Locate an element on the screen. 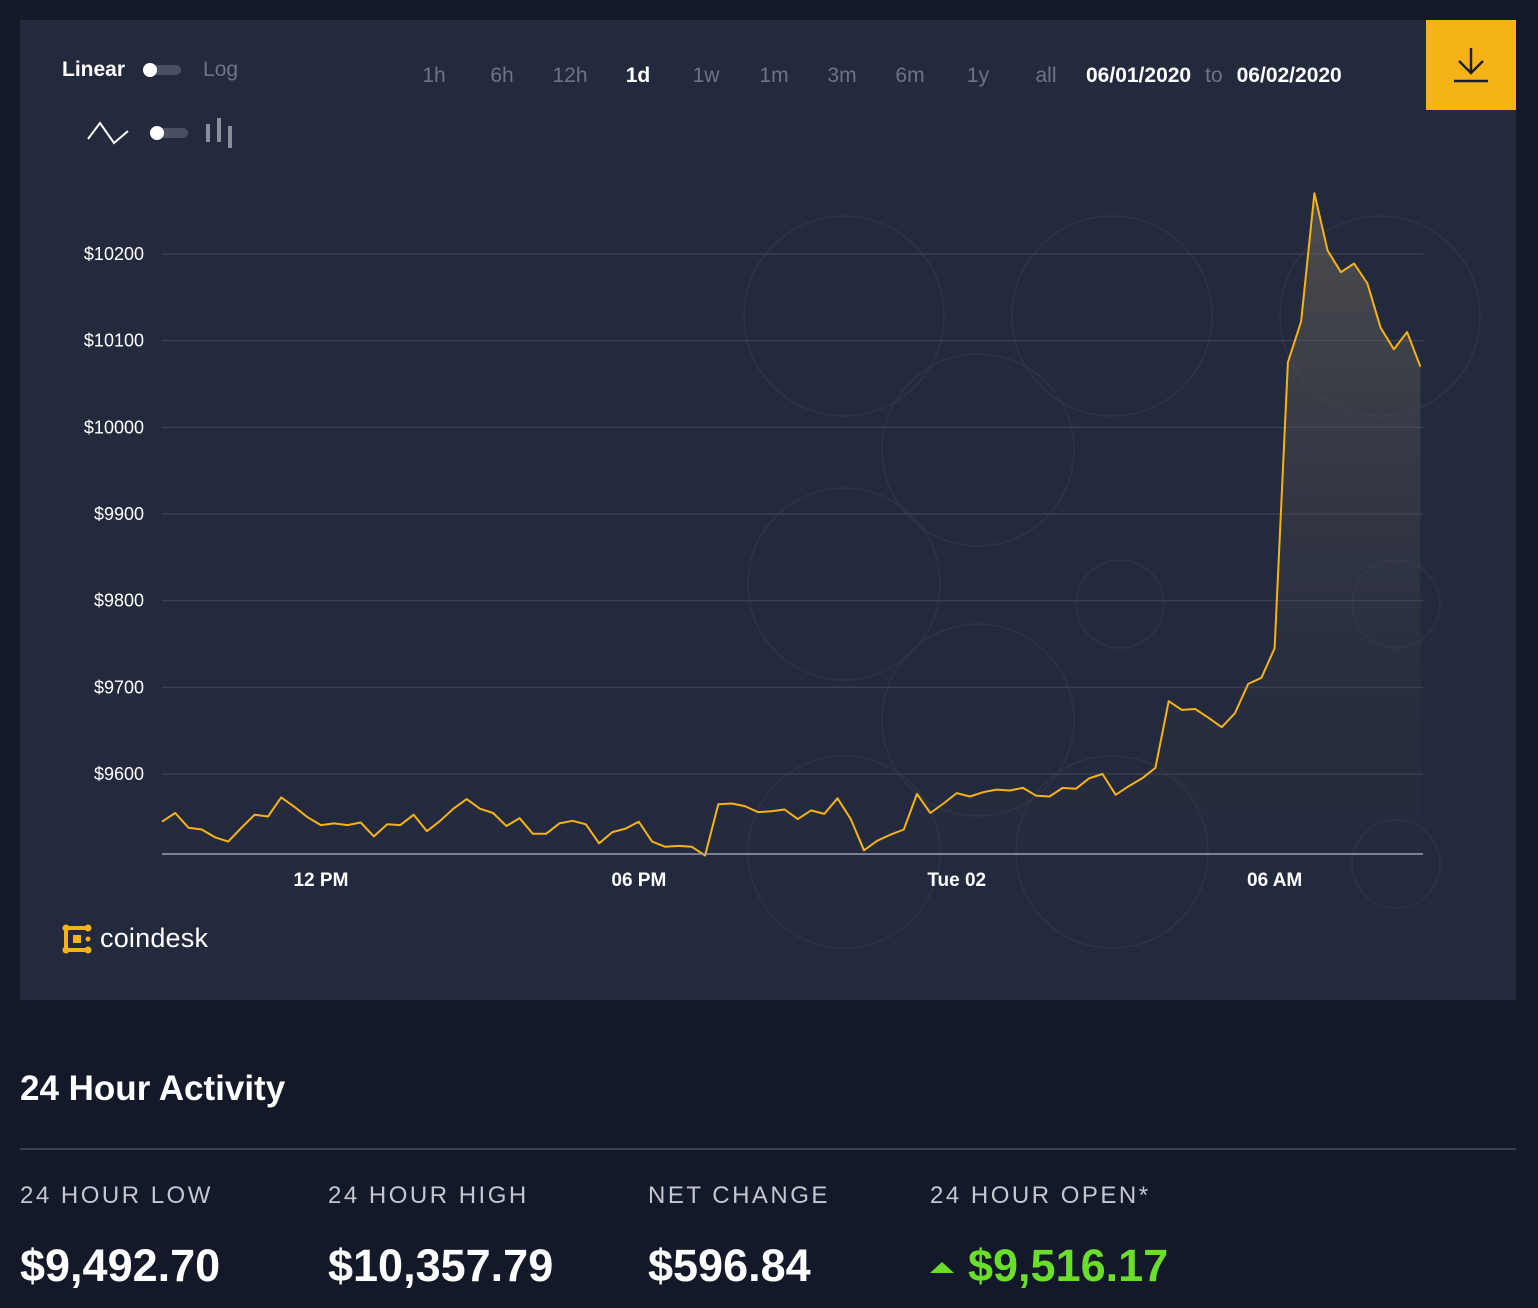 The width and height of the screenshot is (1538, 1308). scale-switch-knob is located at coordinates (150, 70).